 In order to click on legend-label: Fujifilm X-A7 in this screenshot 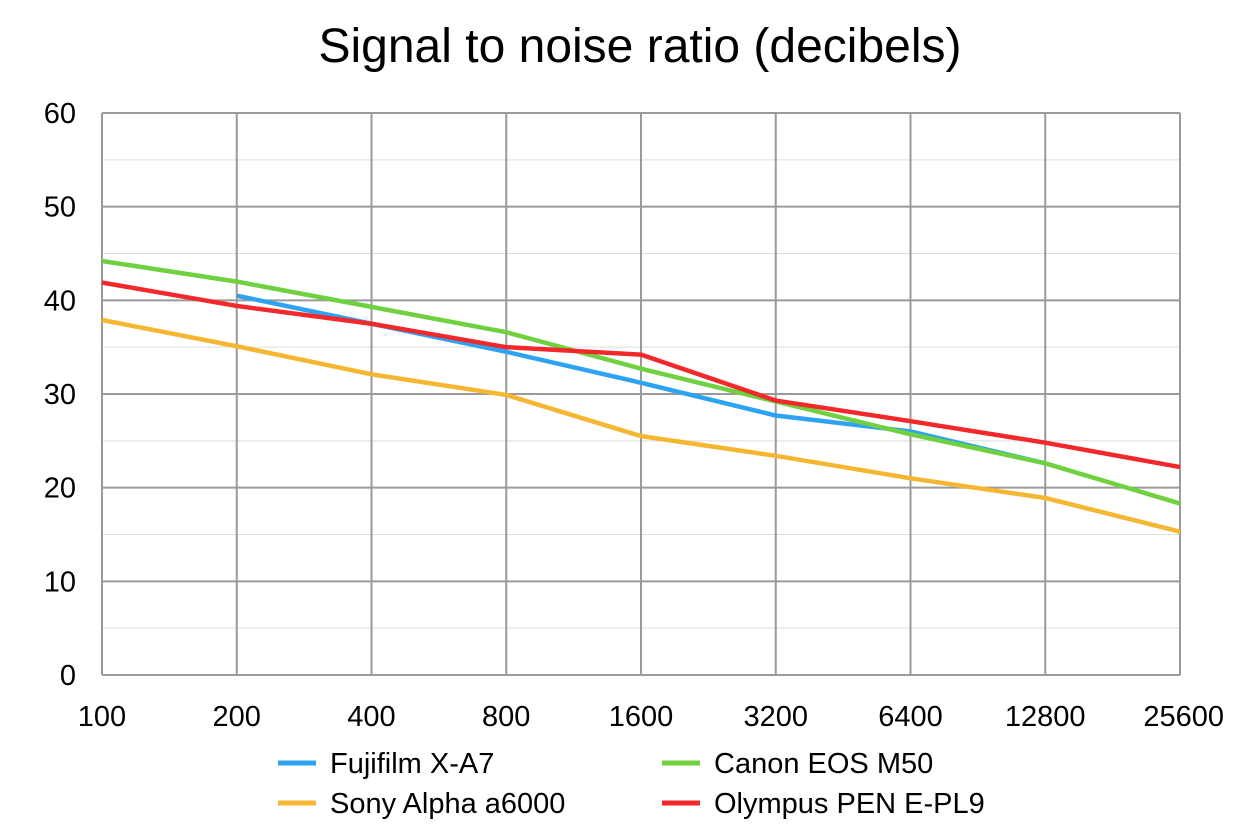, I will do `click(412, 764)`.